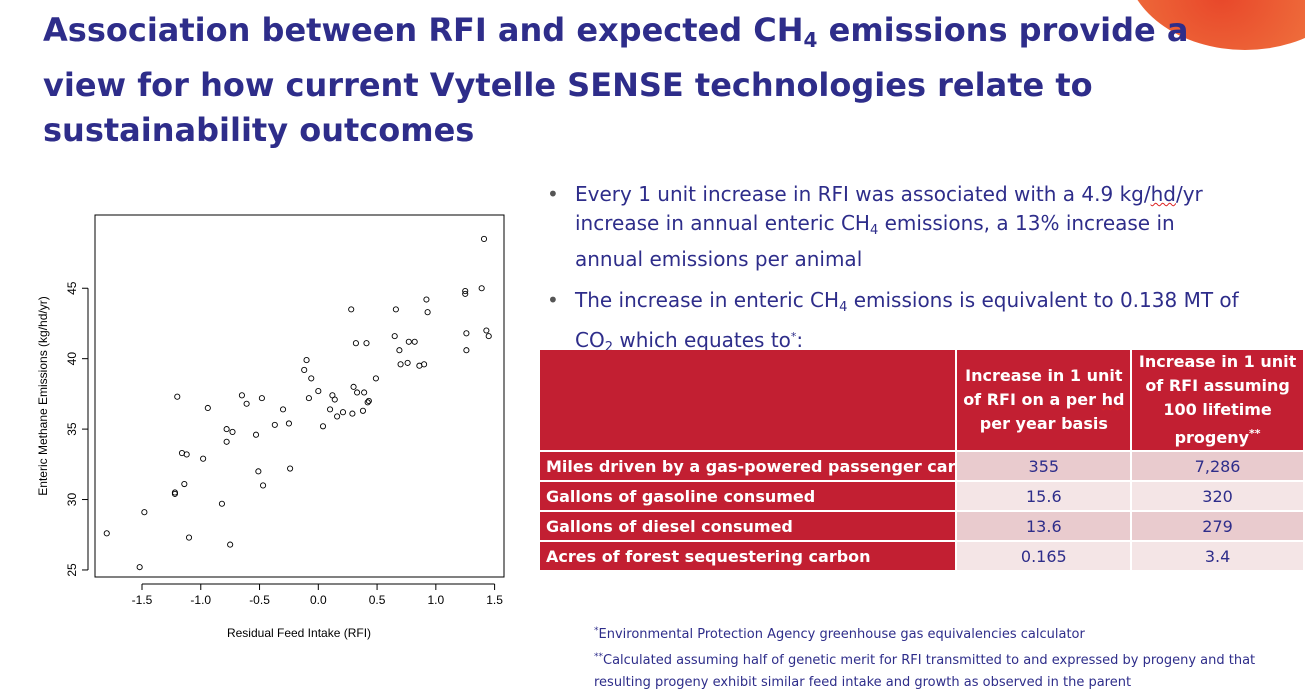  What do you see at coordinates (800, 340) in the screenshot?
I see `bullet2-text-d: :` at bounding box center [800, 340].